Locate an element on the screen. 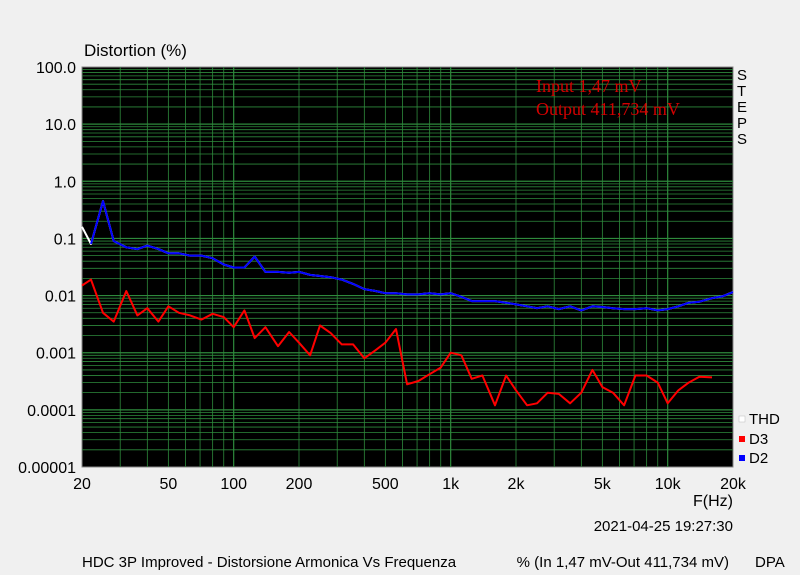  x-axis-labels: 20 50 100 200 500 1k 2k 5k 10k 20k is located at coordinates (410, 484).